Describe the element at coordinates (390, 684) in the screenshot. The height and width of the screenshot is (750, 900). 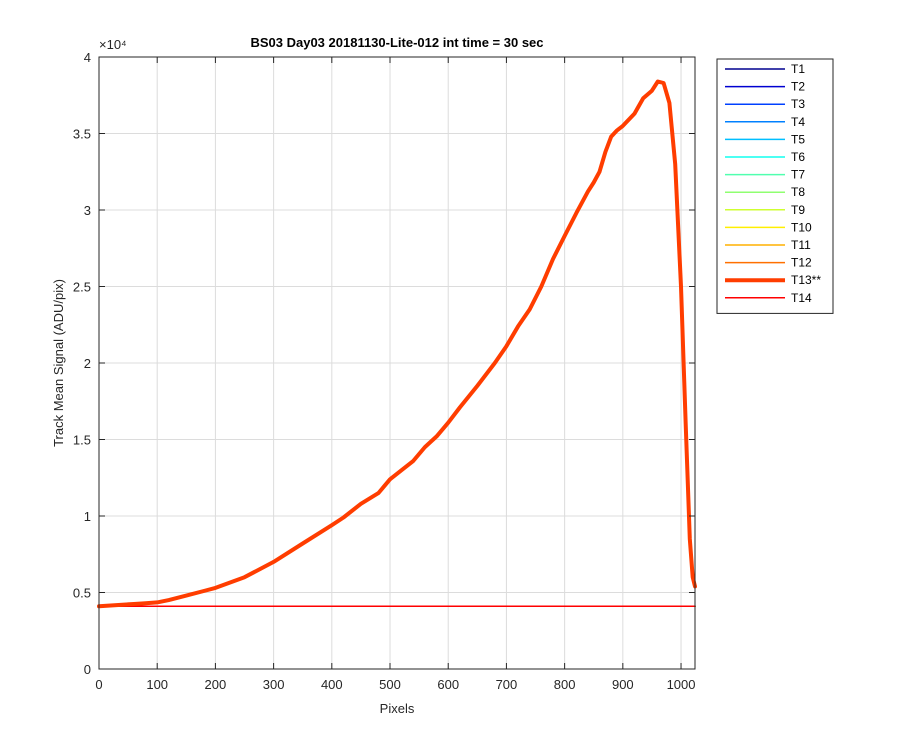
I see `x-tick-label: 500` at that location.